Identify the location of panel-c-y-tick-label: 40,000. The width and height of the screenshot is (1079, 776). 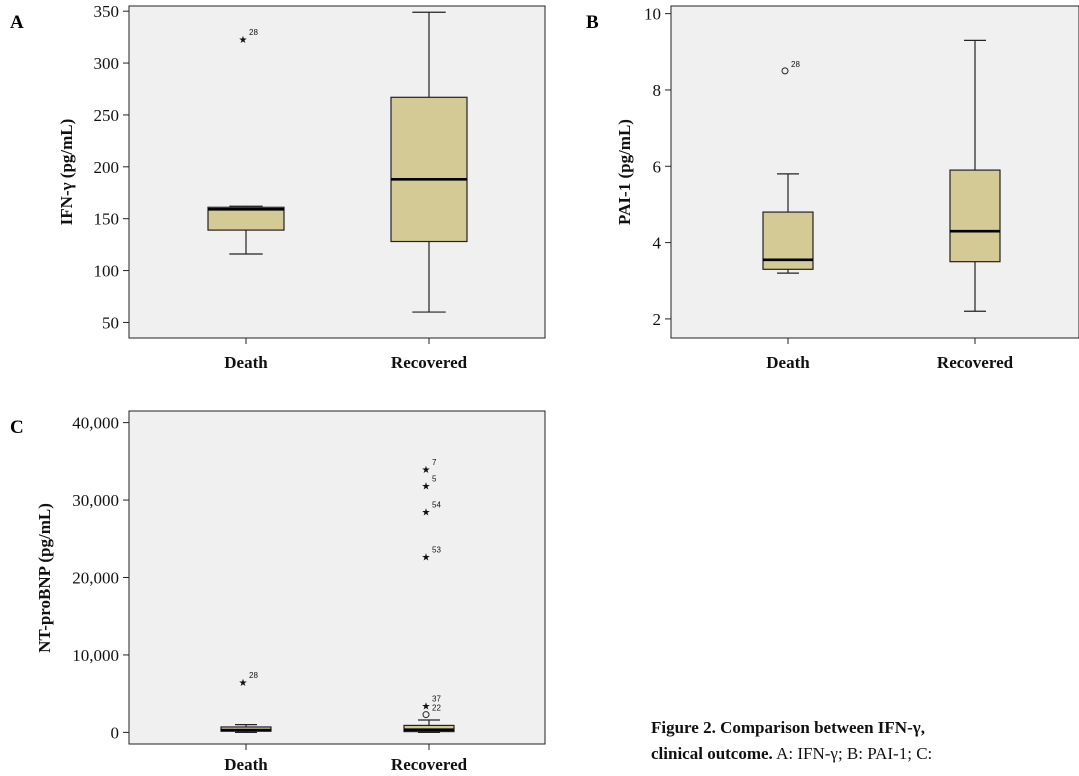
(95, 423).